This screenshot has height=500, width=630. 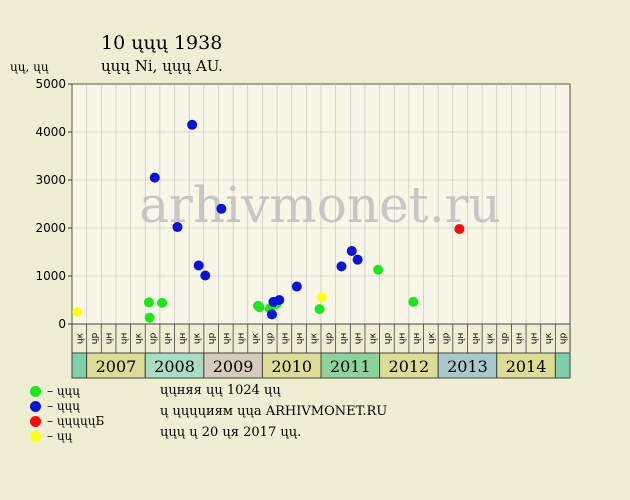 I want to click on legend-dot-green, so click(x=35, y=391).